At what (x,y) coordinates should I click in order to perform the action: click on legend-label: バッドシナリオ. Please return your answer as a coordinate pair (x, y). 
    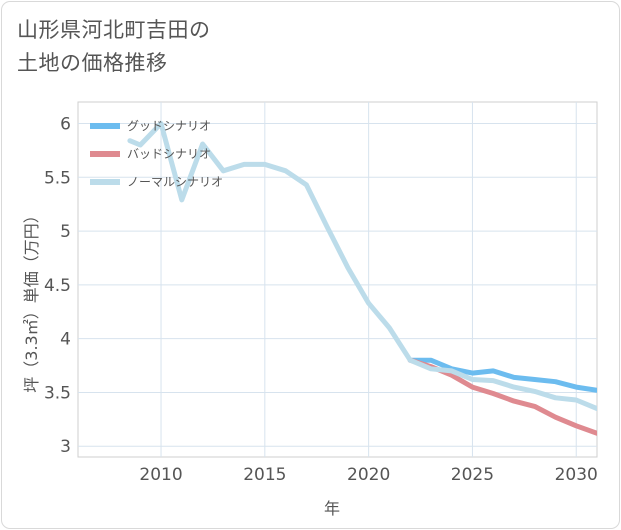
    Looking at the image, I should click on (169, 154).